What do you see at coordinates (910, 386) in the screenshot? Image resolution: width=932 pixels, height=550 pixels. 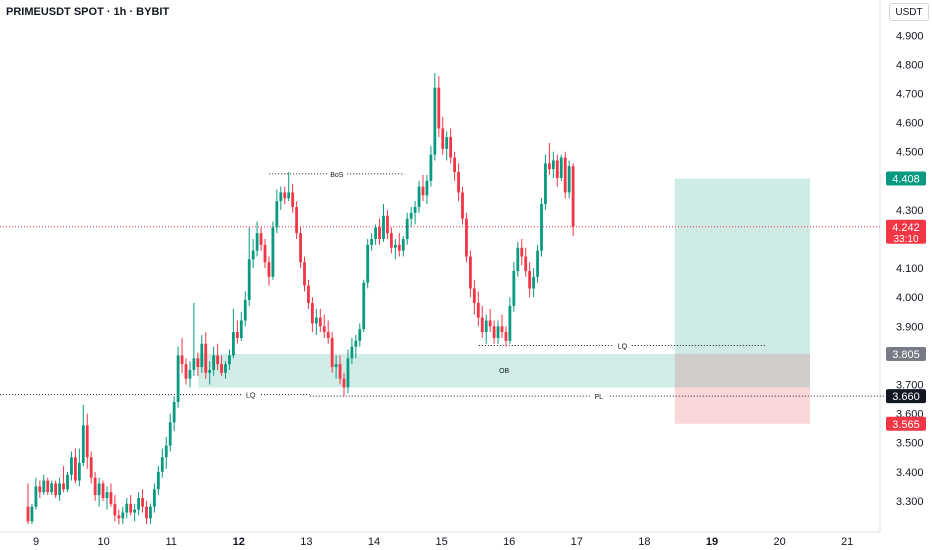 I see `y-tick-label: 3.700` at bounding box center [910, 386].